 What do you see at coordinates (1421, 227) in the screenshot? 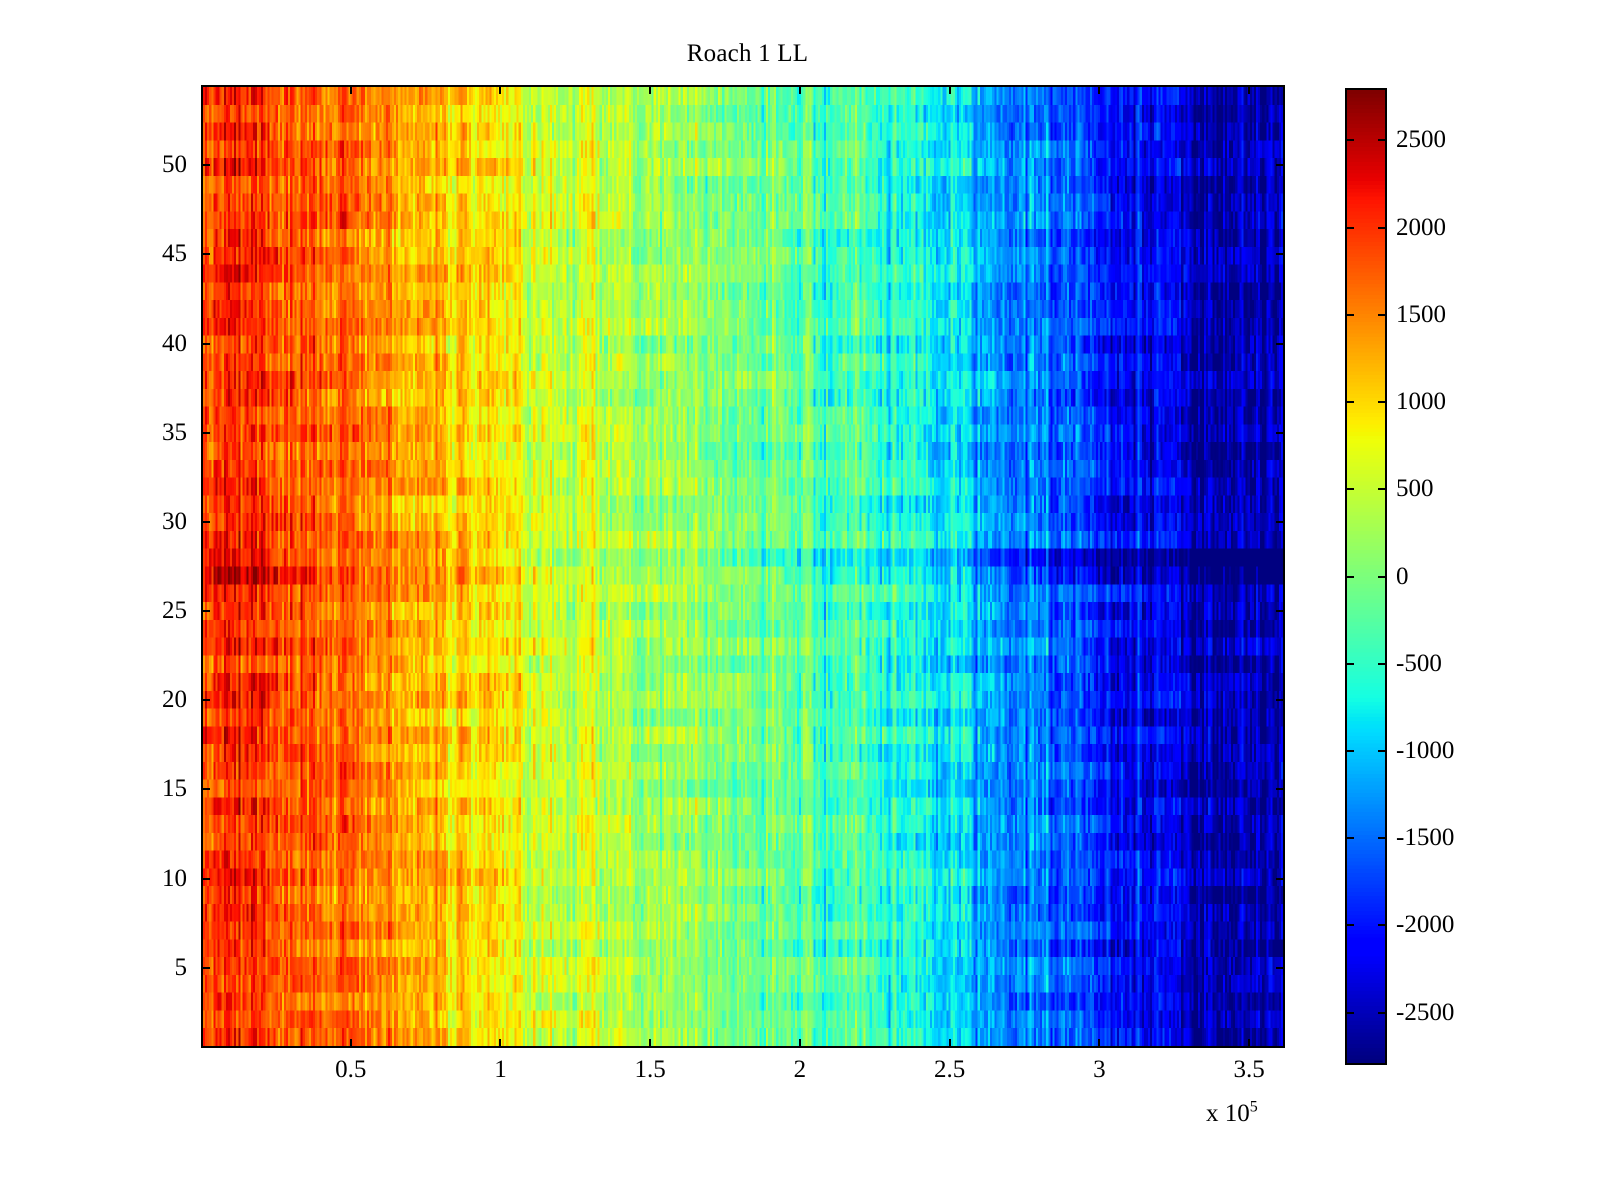
I see `colorbar-tick-label: 2000` at bounding box center [1421, 227].